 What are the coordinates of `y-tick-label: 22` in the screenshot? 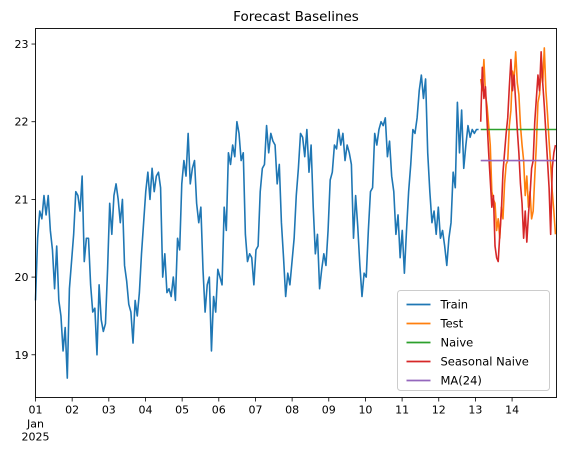 It's located at (22, 122).